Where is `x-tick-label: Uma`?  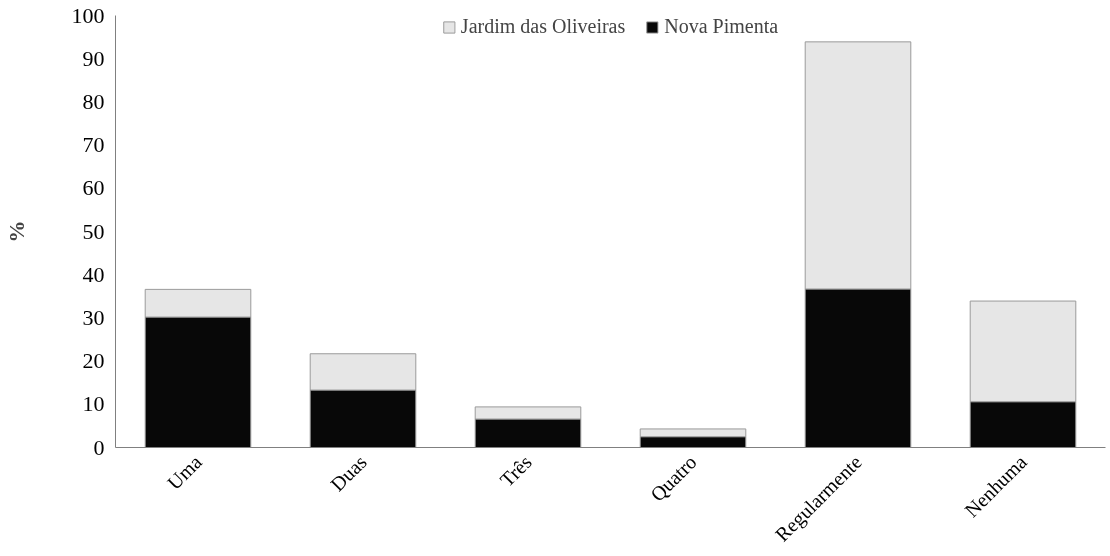 x-tick-label: Uma is located at coordinates (184, 472).